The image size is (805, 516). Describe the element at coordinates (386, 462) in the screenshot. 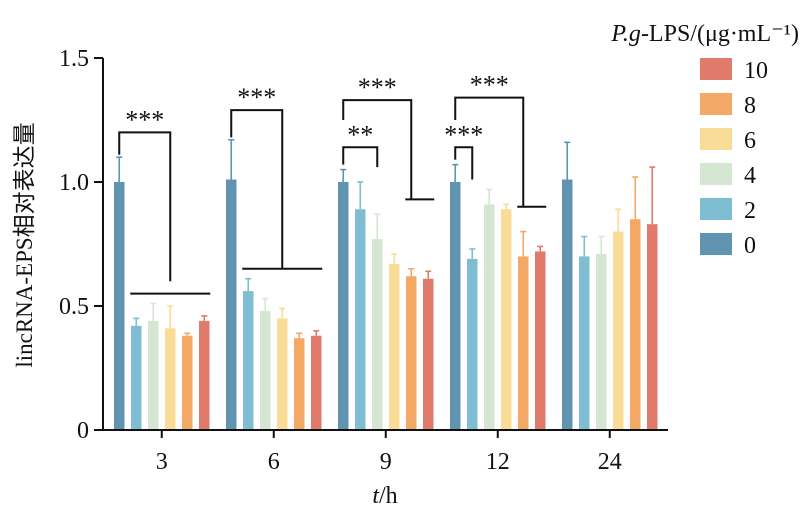

I see `x-tick-label: 9` at that location.